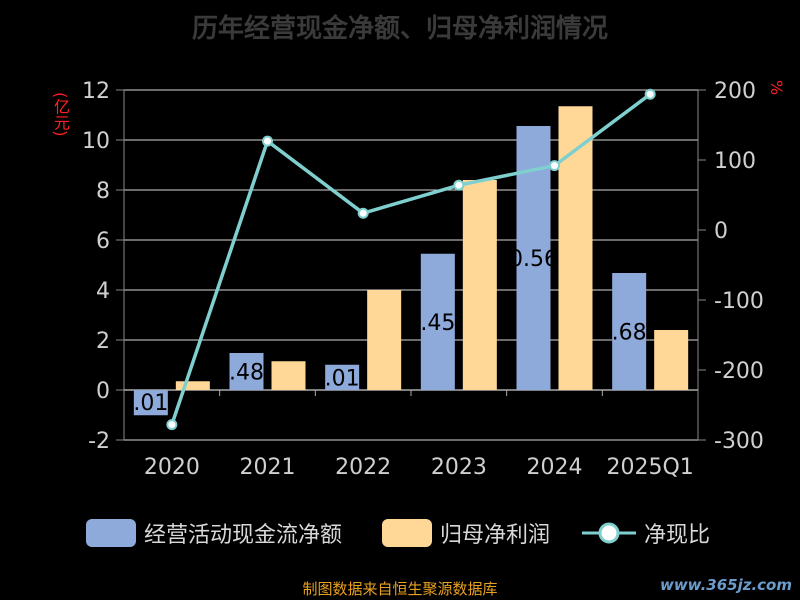  I want to click on right-tick-label: 200, so click(735, 91).